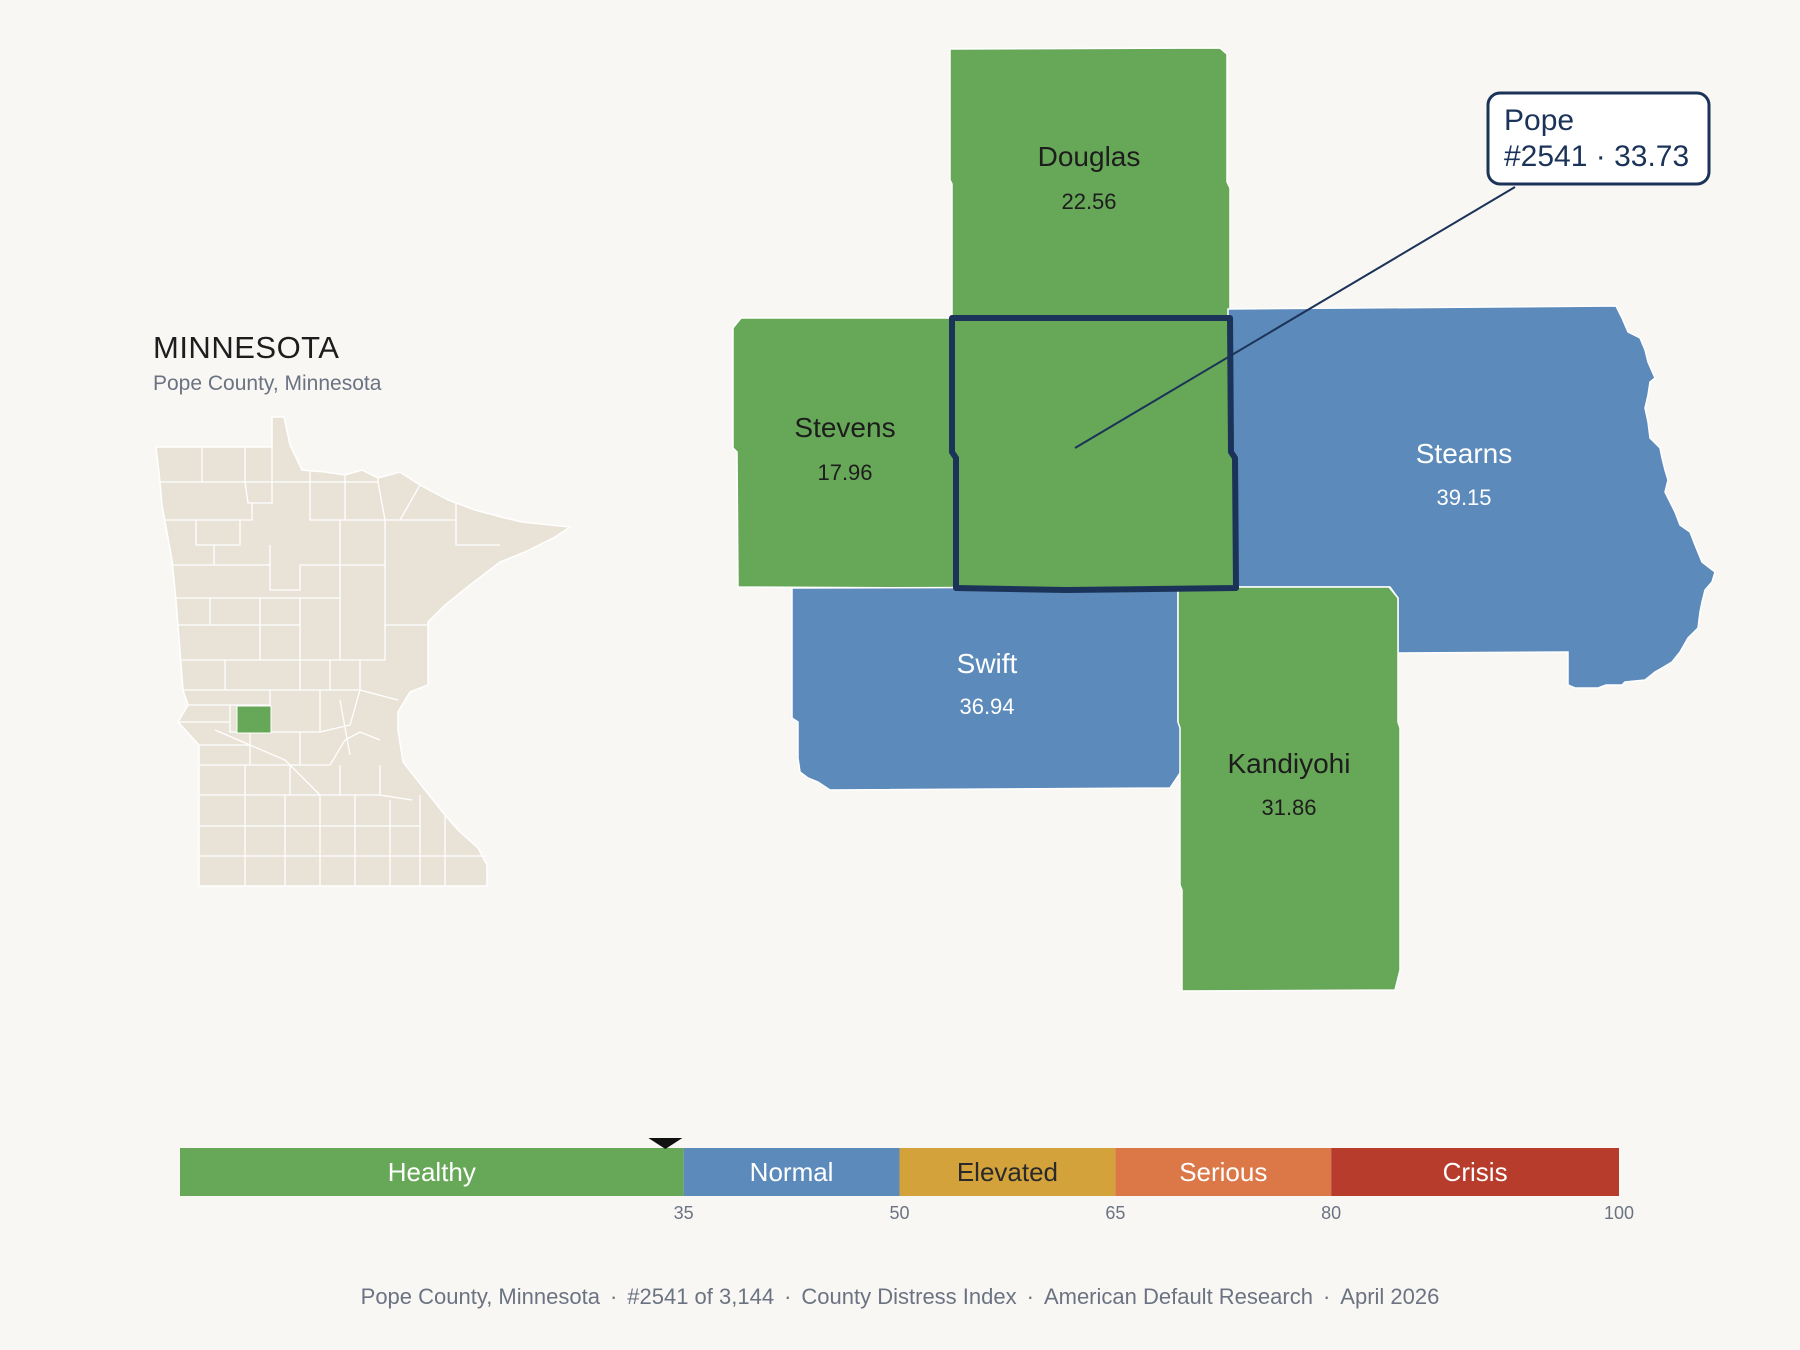 This screenshot has width=1800, height=1350. What do you see at coordinates (1088, 201) in the screenshot?
I see `county-label-douglas-value: 22.56` at bounding box center [1088, 201].